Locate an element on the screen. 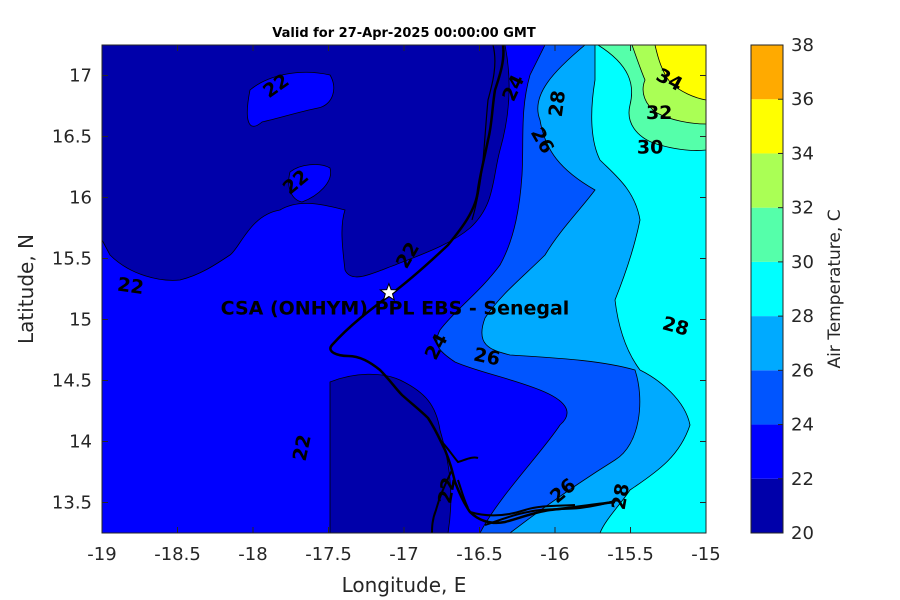  contour-label: 32 is located at coordinates (659, 113).